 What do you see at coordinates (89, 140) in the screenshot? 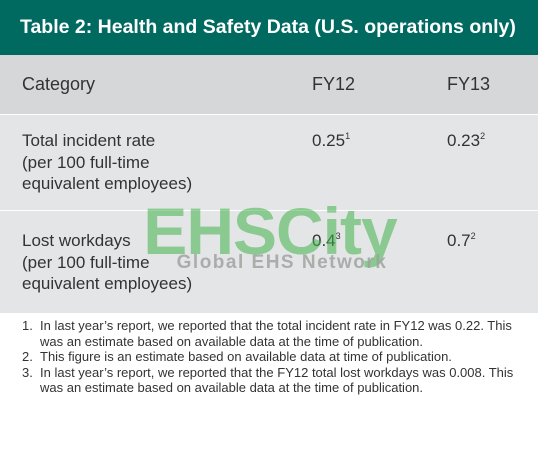
I see `category-line: Total incident rate` at bounding box center [89, 140].